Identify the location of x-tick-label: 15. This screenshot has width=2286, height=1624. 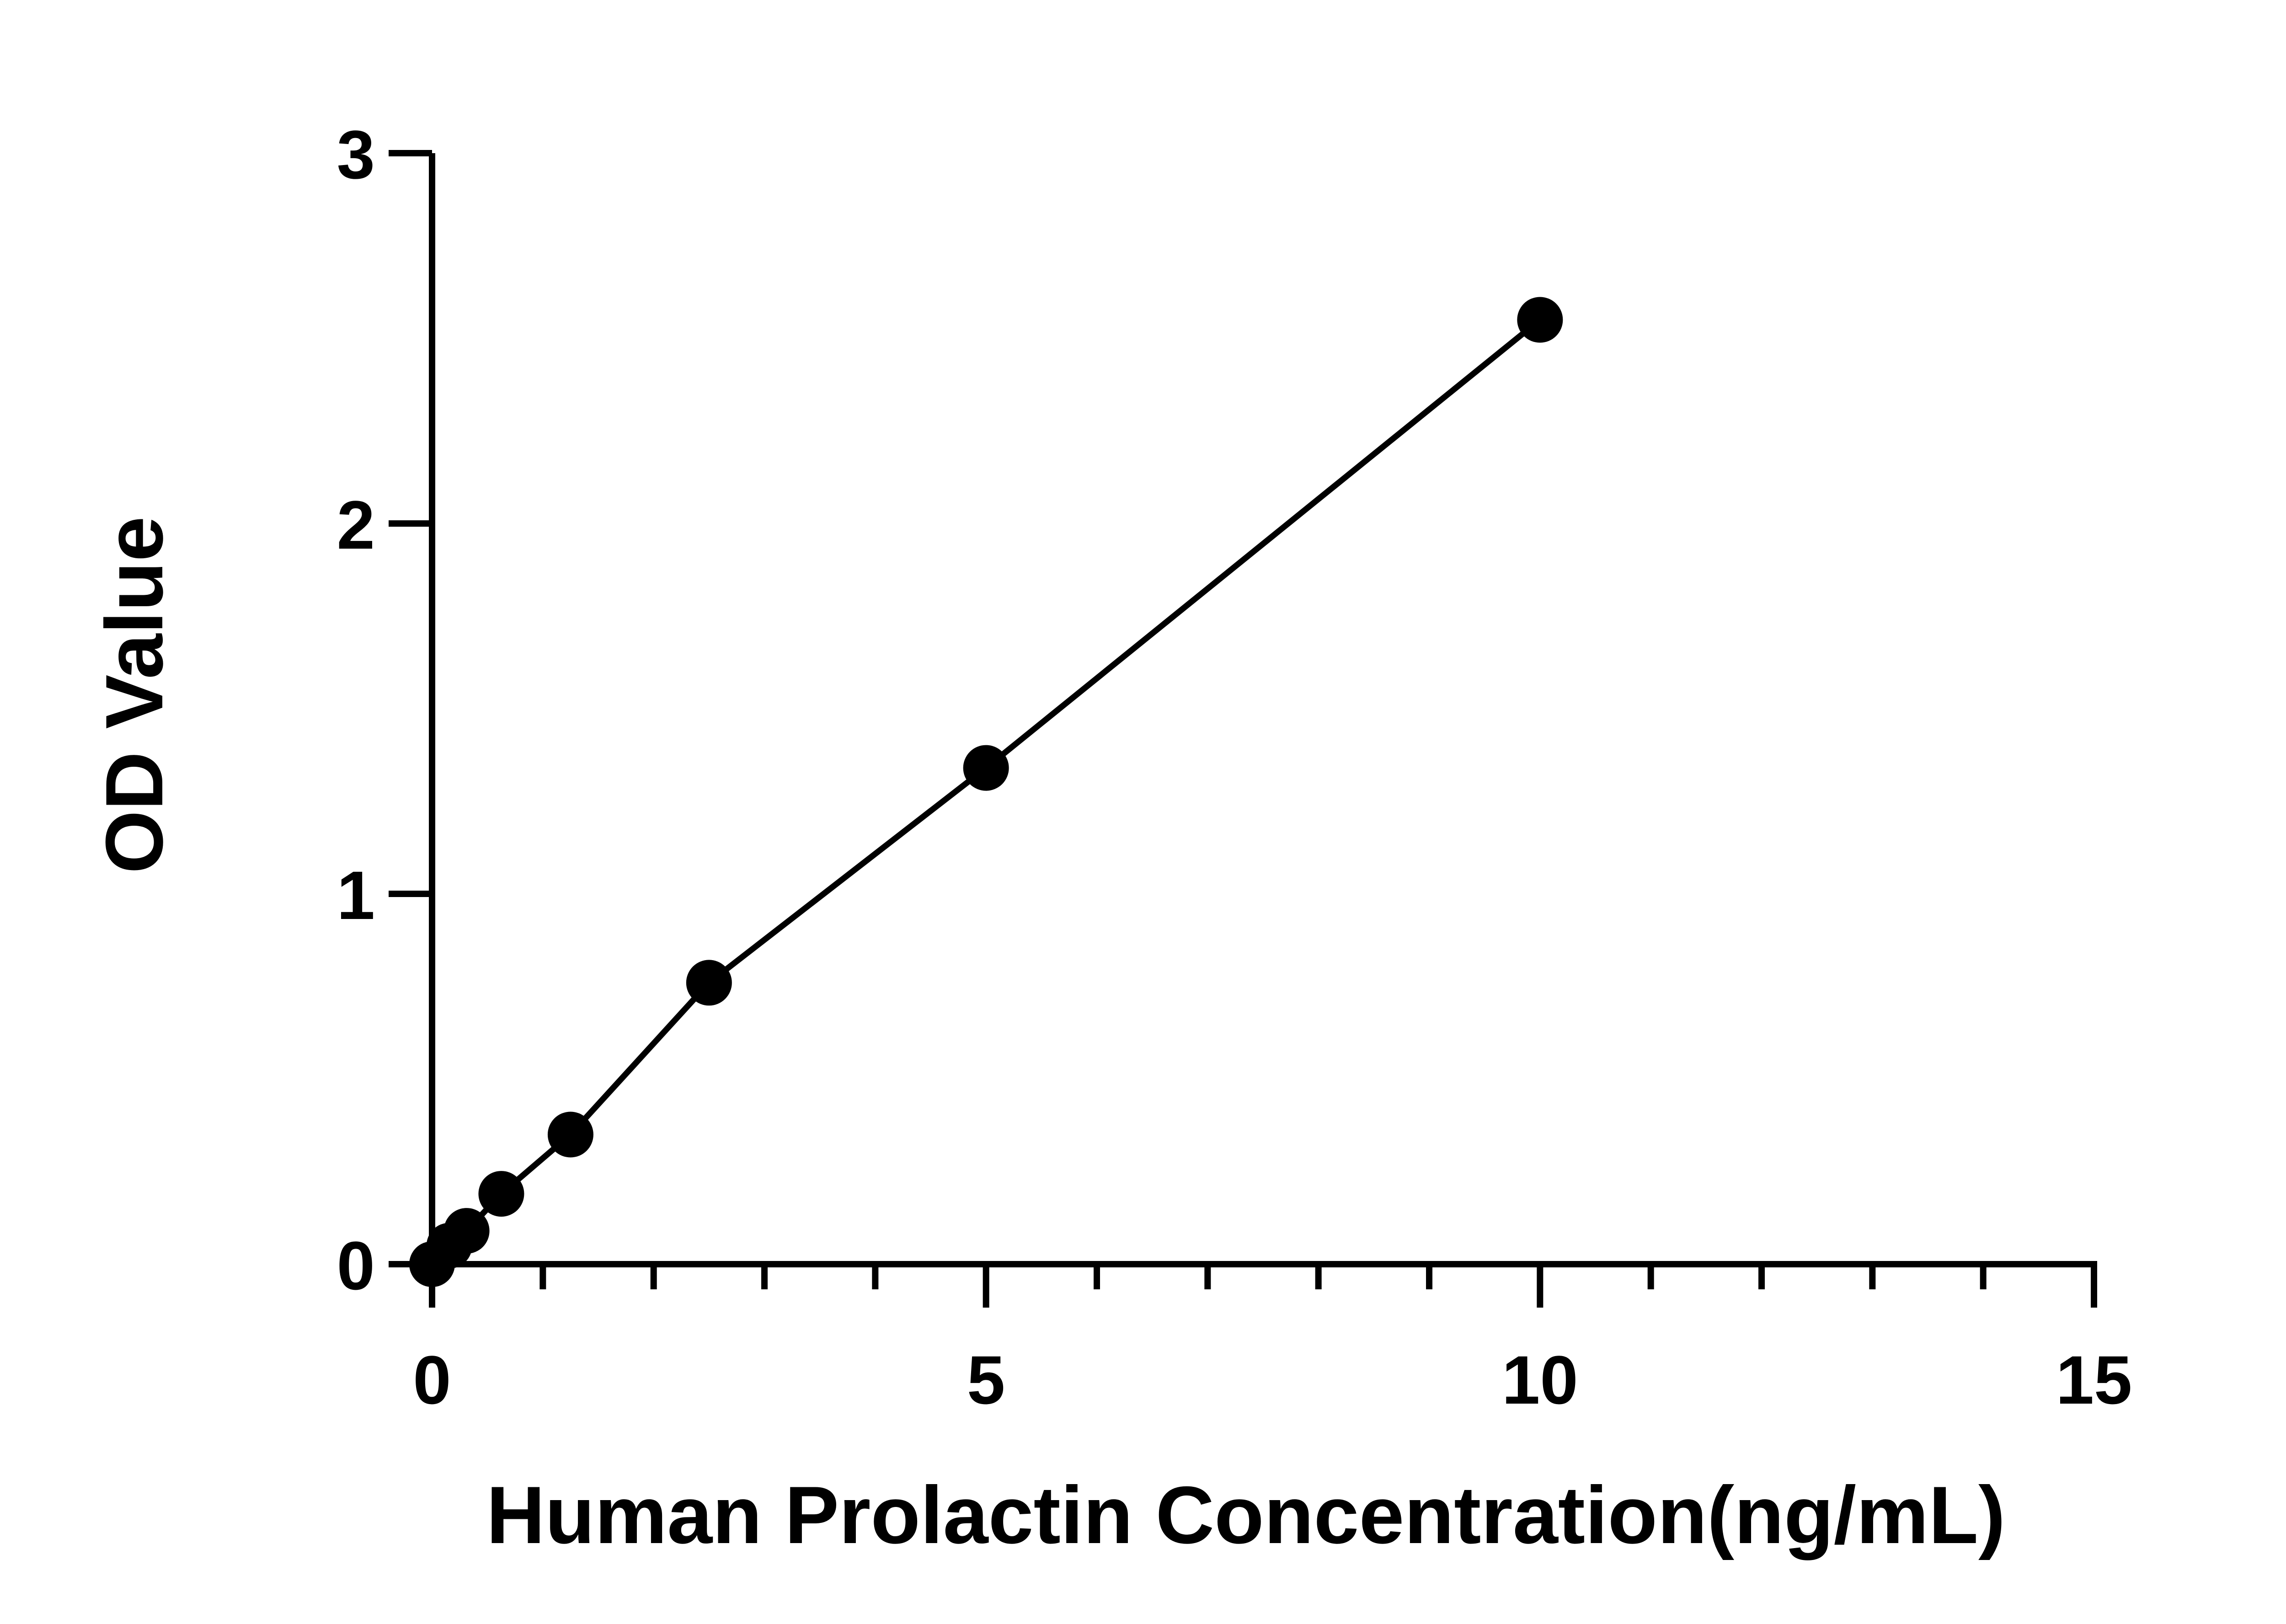
(2094, 1379).